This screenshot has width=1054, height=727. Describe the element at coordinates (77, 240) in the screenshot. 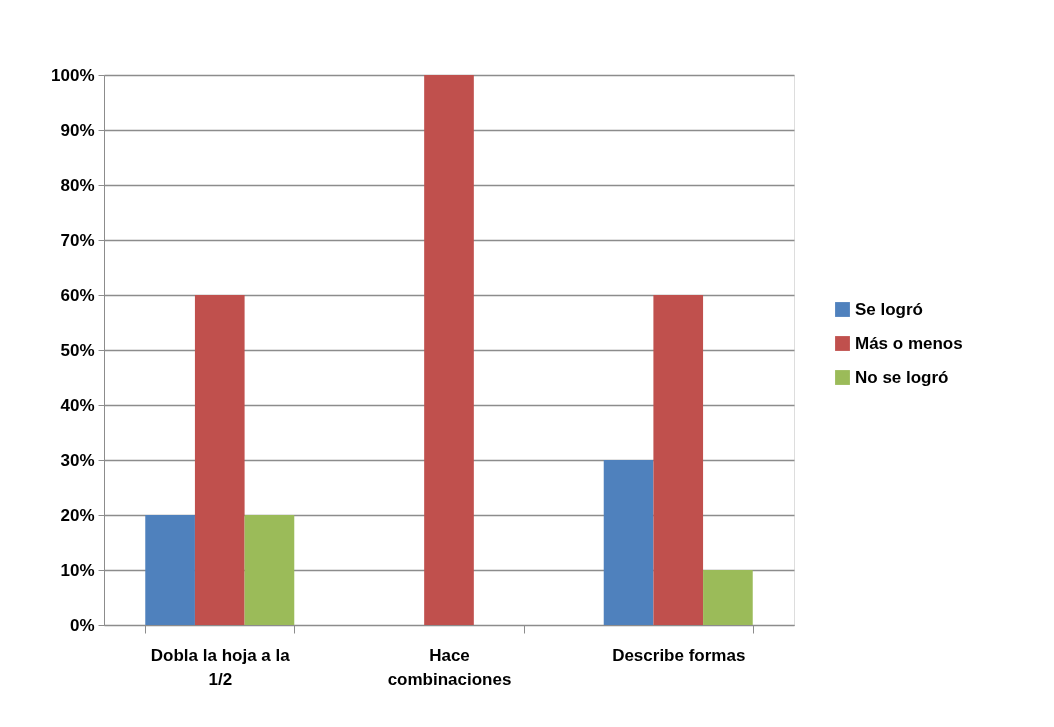

I see `y-tick-label: 70%` at that location.